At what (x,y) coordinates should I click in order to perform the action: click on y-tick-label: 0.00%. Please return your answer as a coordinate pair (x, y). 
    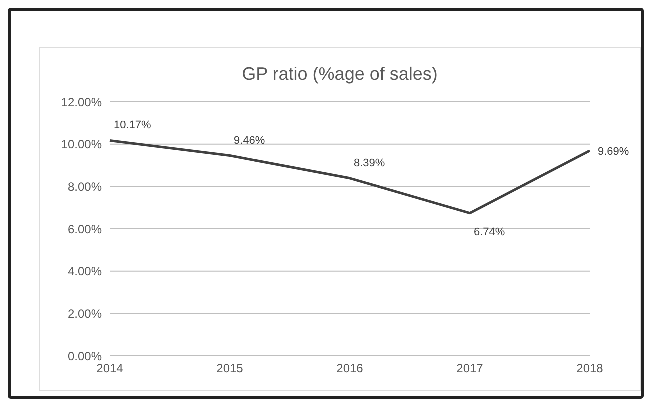
    Looking at the image, I should click on (85, 356).